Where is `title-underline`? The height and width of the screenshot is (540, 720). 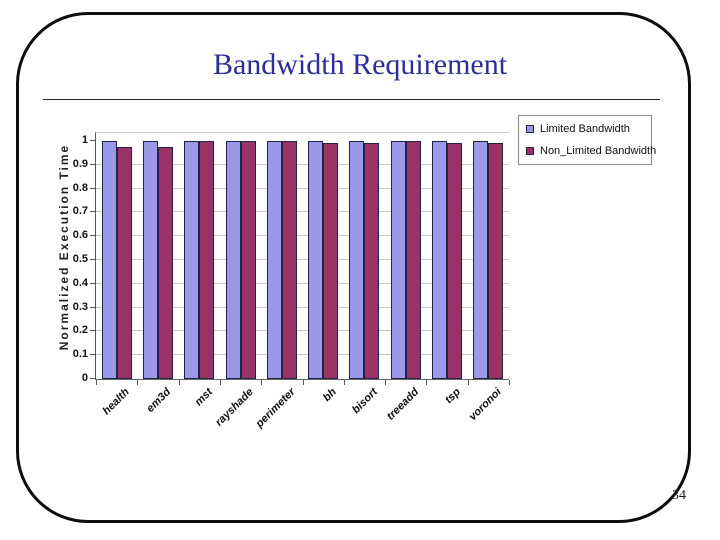 title-underline is located at coordinates (351, 99).